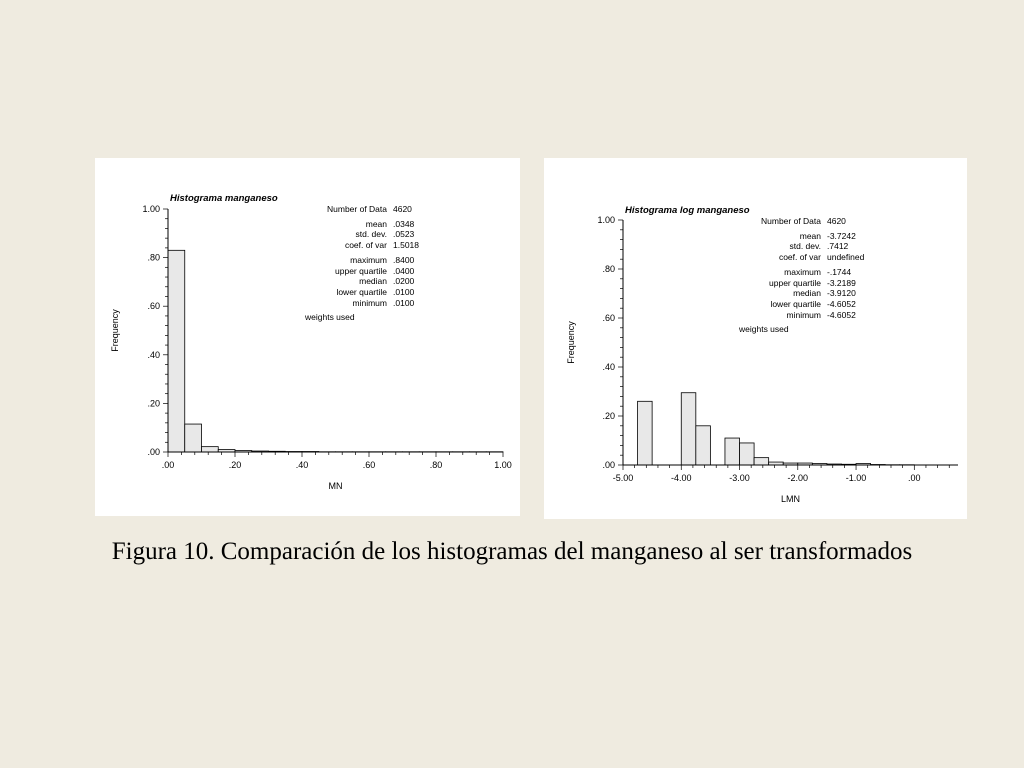 Image resolution: width=1024 pixels, height=768 pixels. Describe the element at coordinates (356, 281) in the screenshot. I see `stats-row: median .0200` at that location.